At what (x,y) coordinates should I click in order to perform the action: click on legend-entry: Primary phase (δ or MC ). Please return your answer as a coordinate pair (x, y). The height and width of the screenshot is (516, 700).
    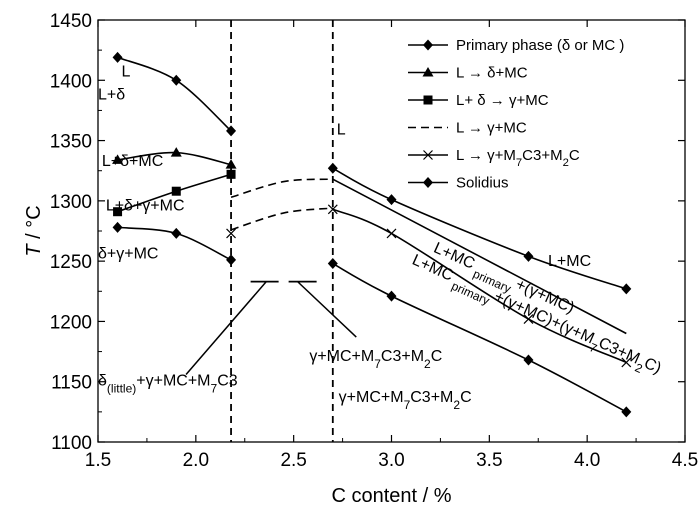
    Looking at the image, I should click on (540, 45).